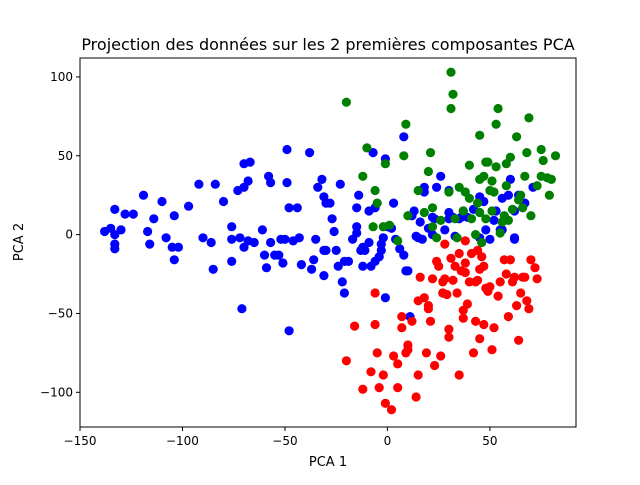 Image resolution: width=640 pixels, height=485 pixels. What do you see at coordinates (65, 156) in the screenshot?
I see `y-tick-label: 50` at bounding box center [65, 156].